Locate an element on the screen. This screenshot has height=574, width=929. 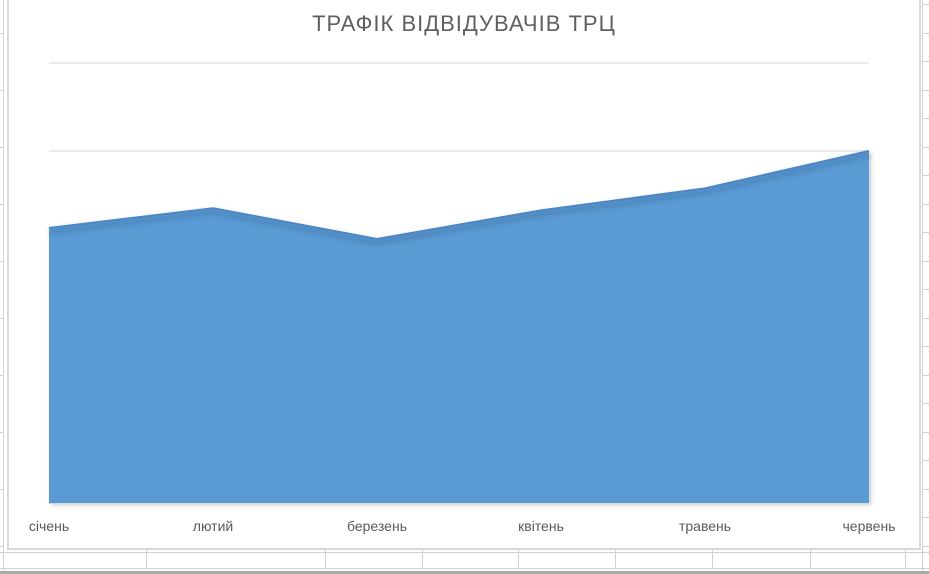
x-axis-label: лютий is located at coordinates (213, 526).